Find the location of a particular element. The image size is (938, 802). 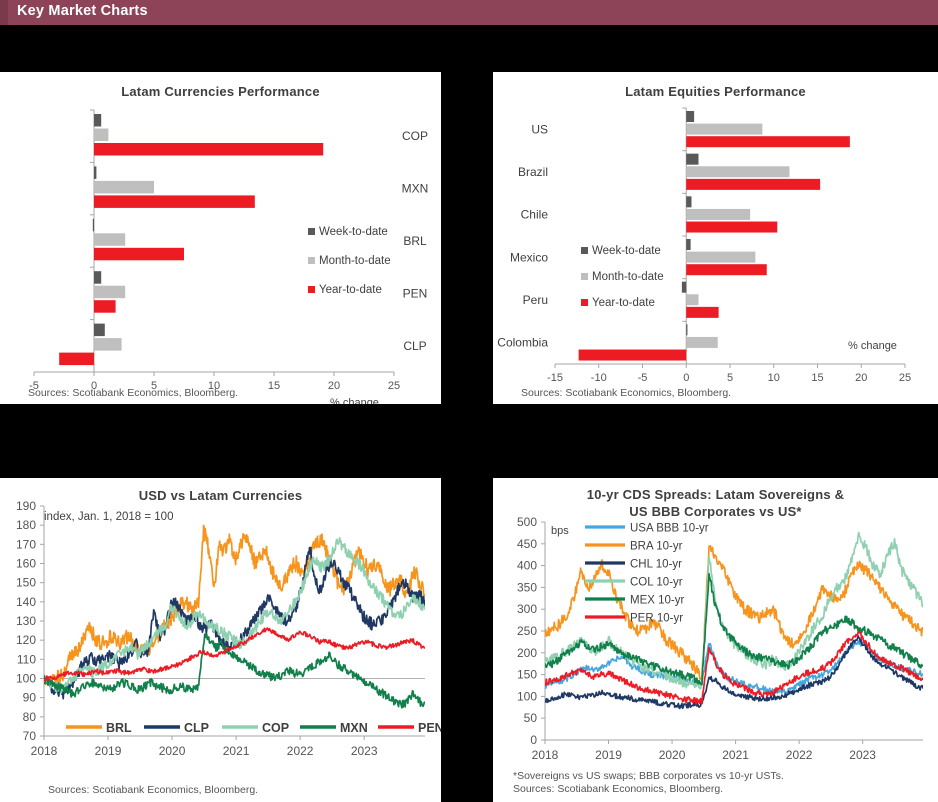

category-label-eq-brazil: Brazil is located at coordinates (533, 172).